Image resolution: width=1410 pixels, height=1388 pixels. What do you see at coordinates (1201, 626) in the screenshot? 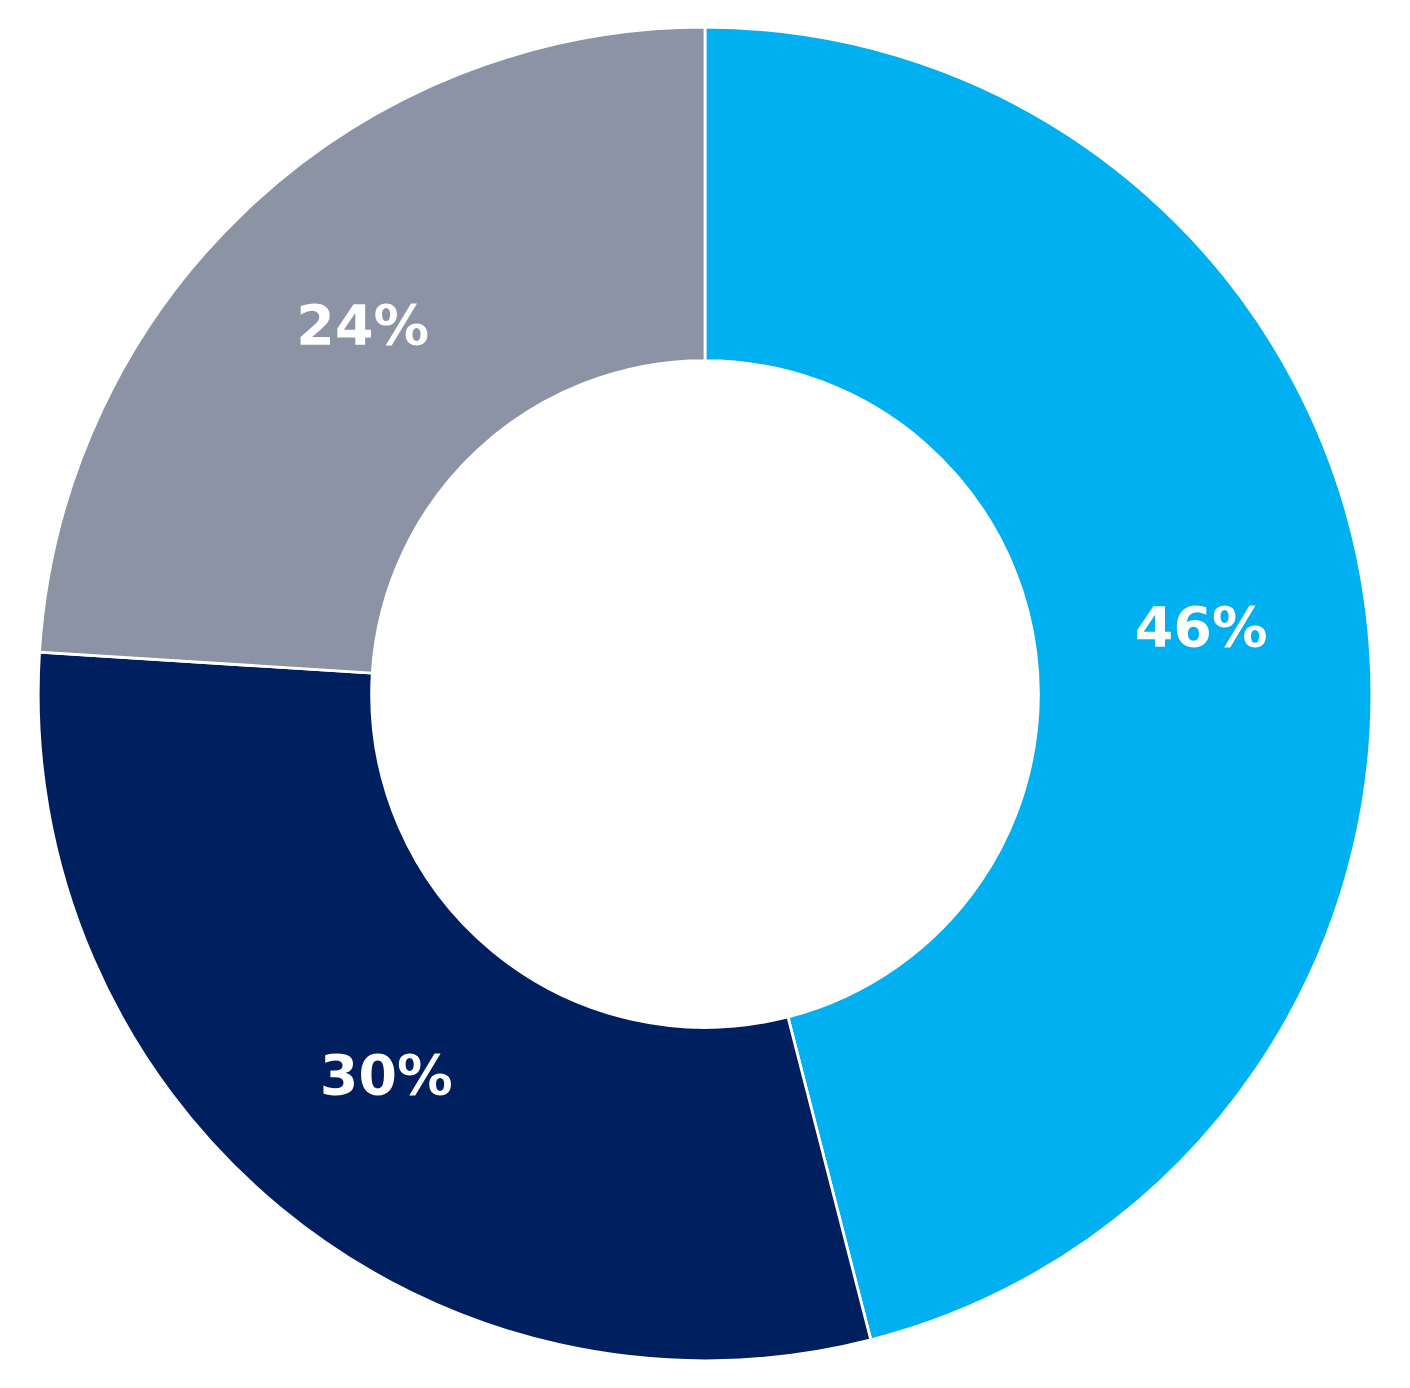
I see `data-label: 46%` at bounding box center [1201, 626].